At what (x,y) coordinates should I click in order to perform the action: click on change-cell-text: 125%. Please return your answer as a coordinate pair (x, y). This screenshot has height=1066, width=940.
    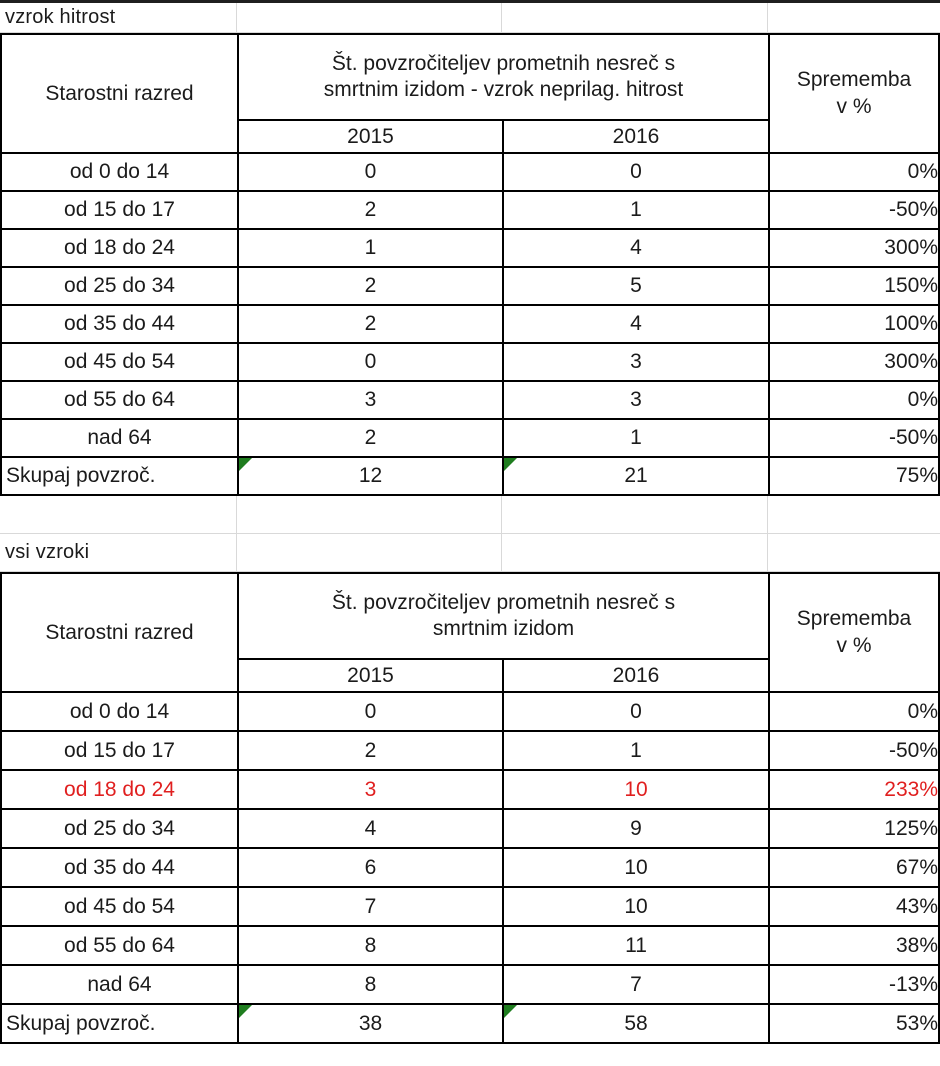
    Looking at the image, I should click on (911, 828).